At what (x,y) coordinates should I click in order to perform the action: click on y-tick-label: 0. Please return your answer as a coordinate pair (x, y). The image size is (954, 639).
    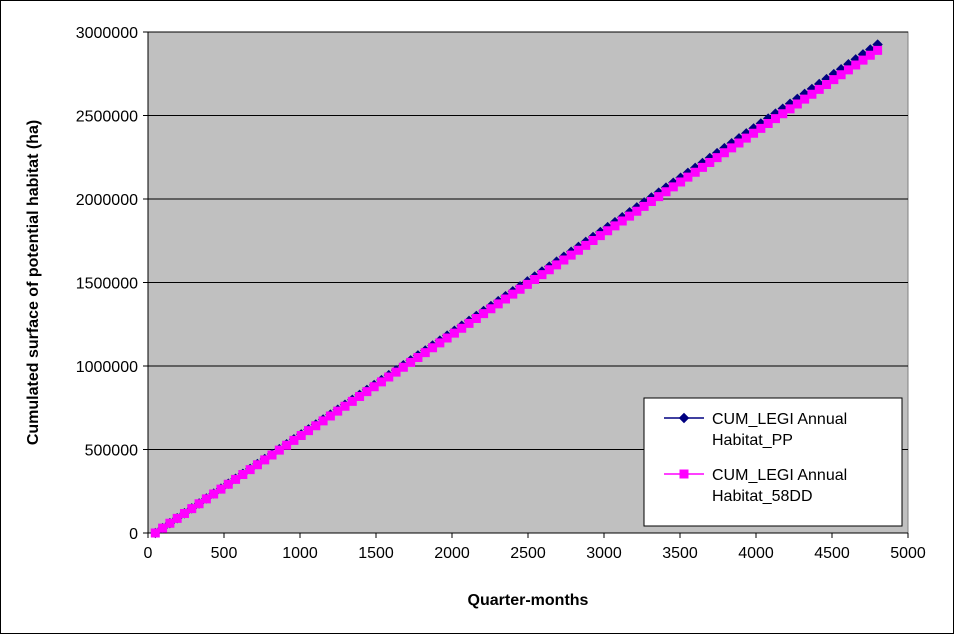
    Looking at the image, I should click on (133, 534).